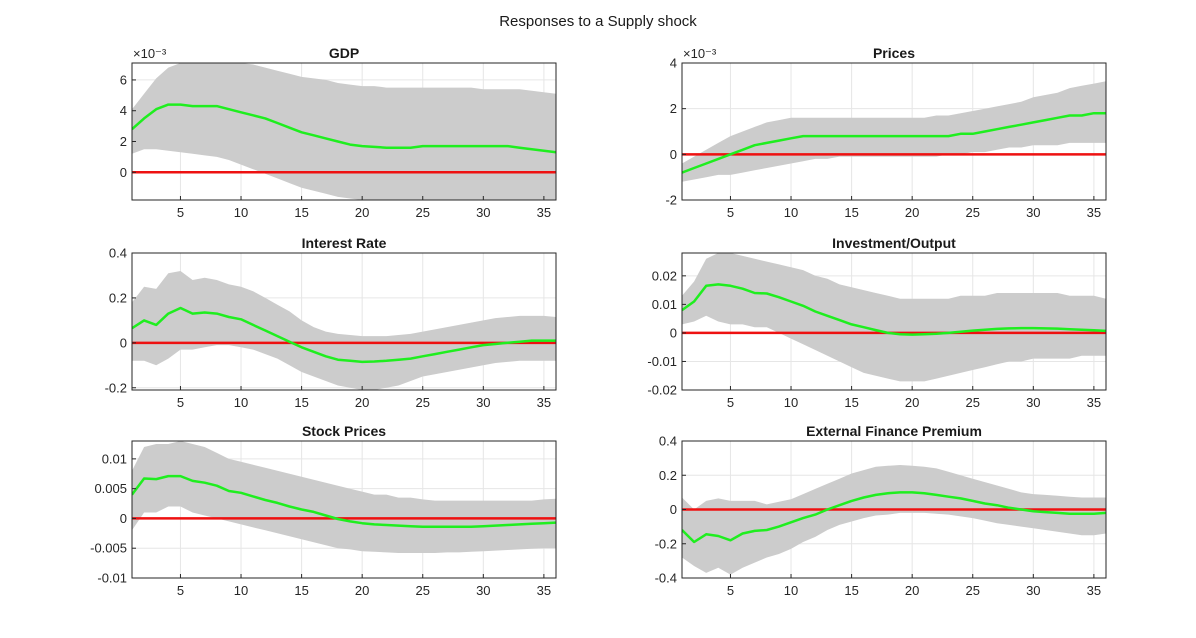 Image resolution: width=1196 pixels, height=638 pixels. I want to click on panel-title: Prices, so click(894, 53).